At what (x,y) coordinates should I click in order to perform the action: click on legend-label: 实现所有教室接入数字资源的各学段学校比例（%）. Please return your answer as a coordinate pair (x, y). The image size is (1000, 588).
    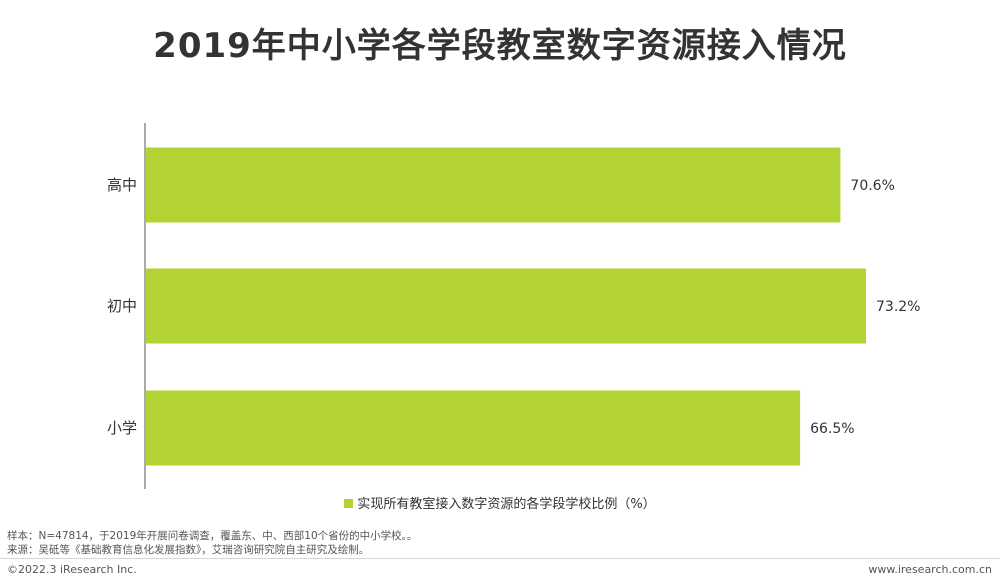
    Looking at the image, I should click on (506, 504).